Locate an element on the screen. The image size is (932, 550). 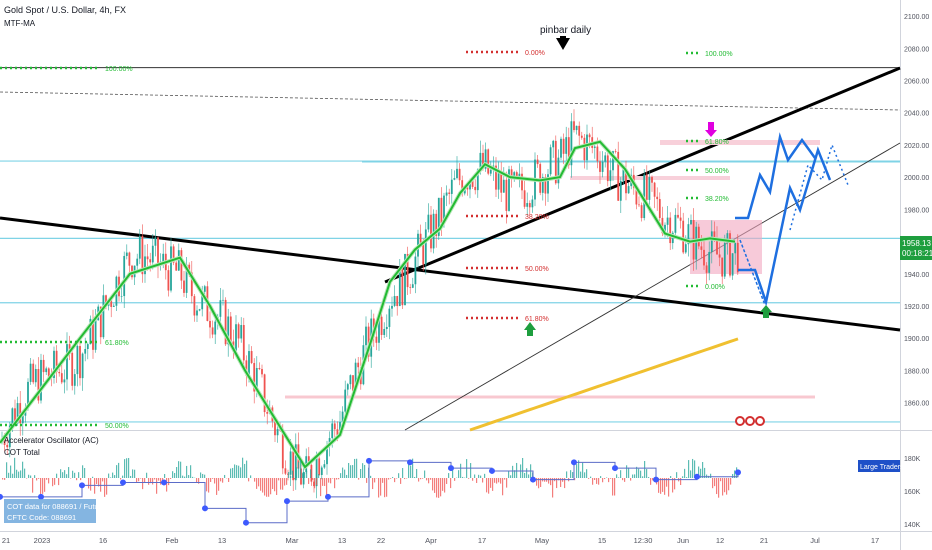
x-axis-tick-label: 13 is located at coordinates (222, 540).